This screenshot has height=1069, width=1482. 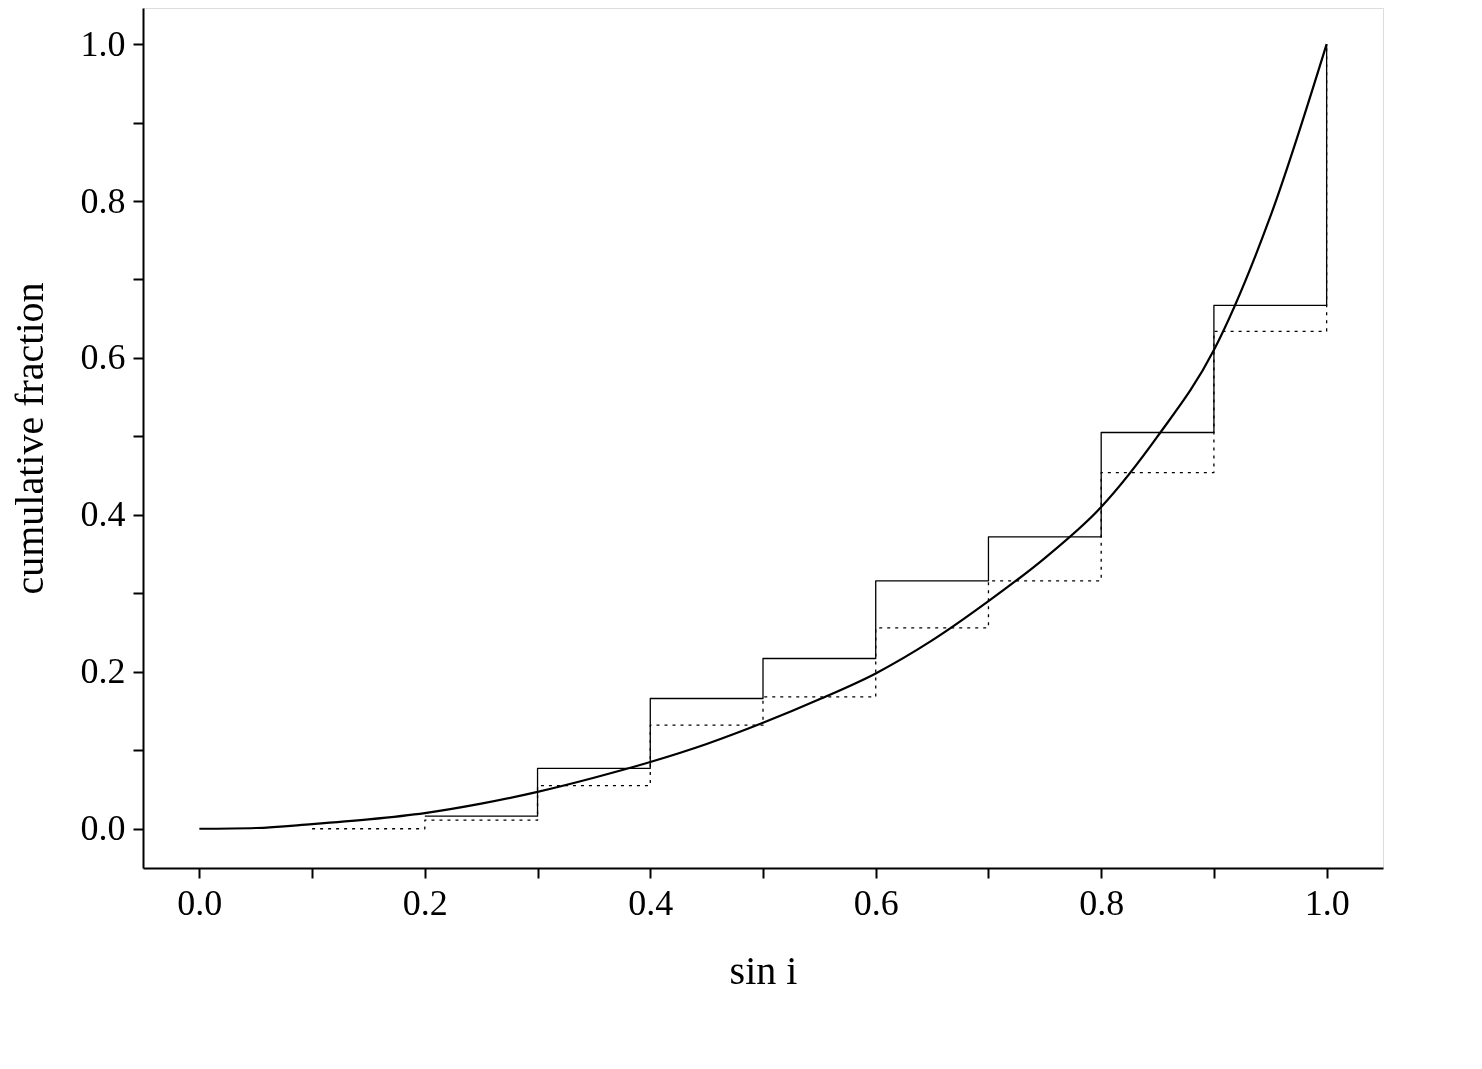 I want to click on y-tick-label: 0.2, so click(x=103, y=671).